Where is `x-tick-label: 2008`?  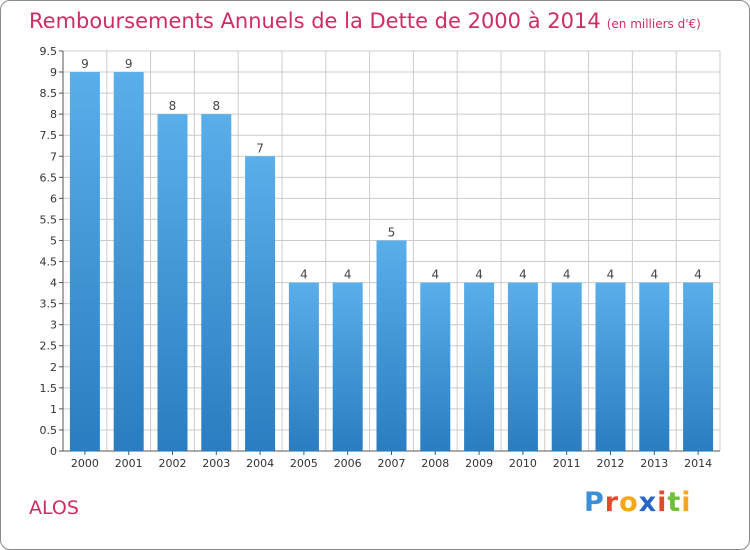
x-tick-label: 2008 is located at coordinates (435, 463).